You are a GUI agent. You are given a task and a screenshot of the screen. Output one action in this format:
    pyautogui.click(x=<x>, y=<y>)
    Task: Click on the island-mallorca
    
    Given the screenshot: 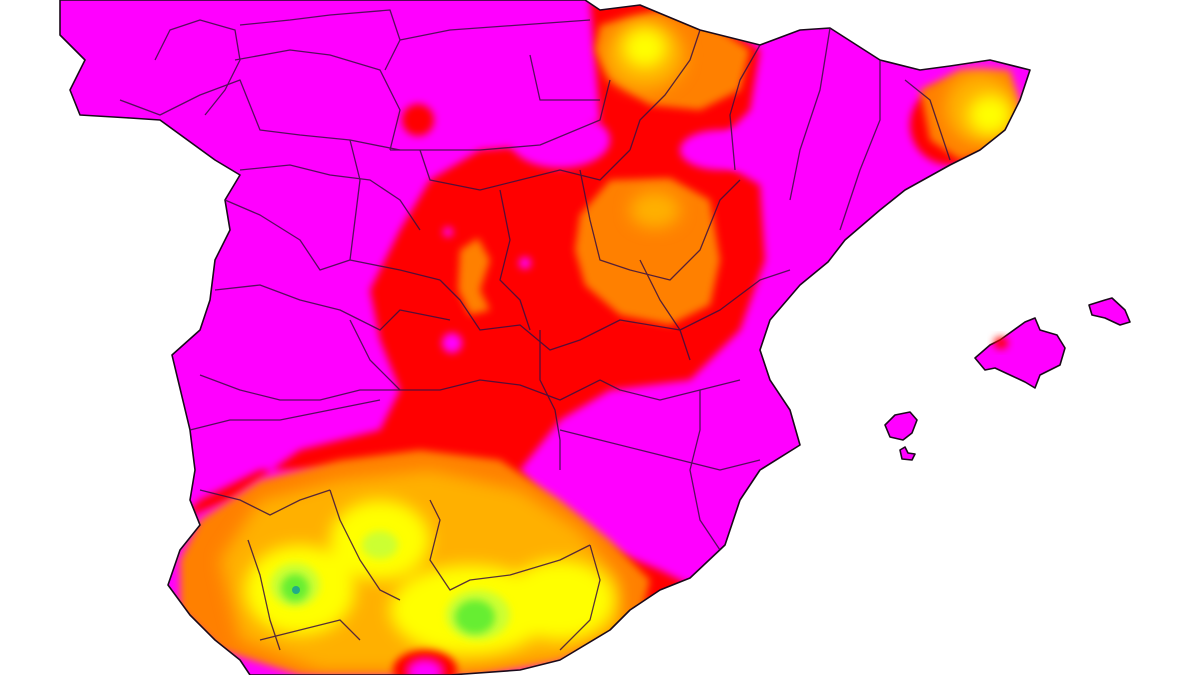 What is the action you would take?
    pyautogui.click(x=1020, y=353)
    